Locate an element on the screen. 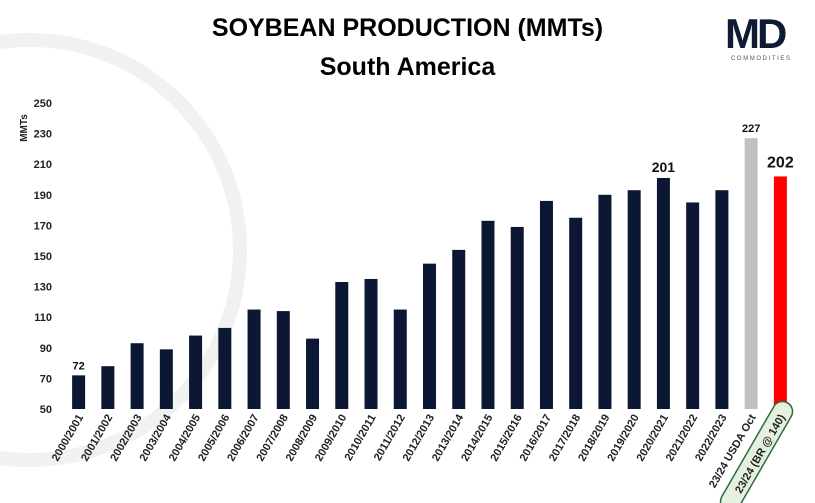 The image size is (815, 503). y-axis: 50 70 90 110 130 150 170 190 210 230 250 MMTs is located at coordinates (35, 257).